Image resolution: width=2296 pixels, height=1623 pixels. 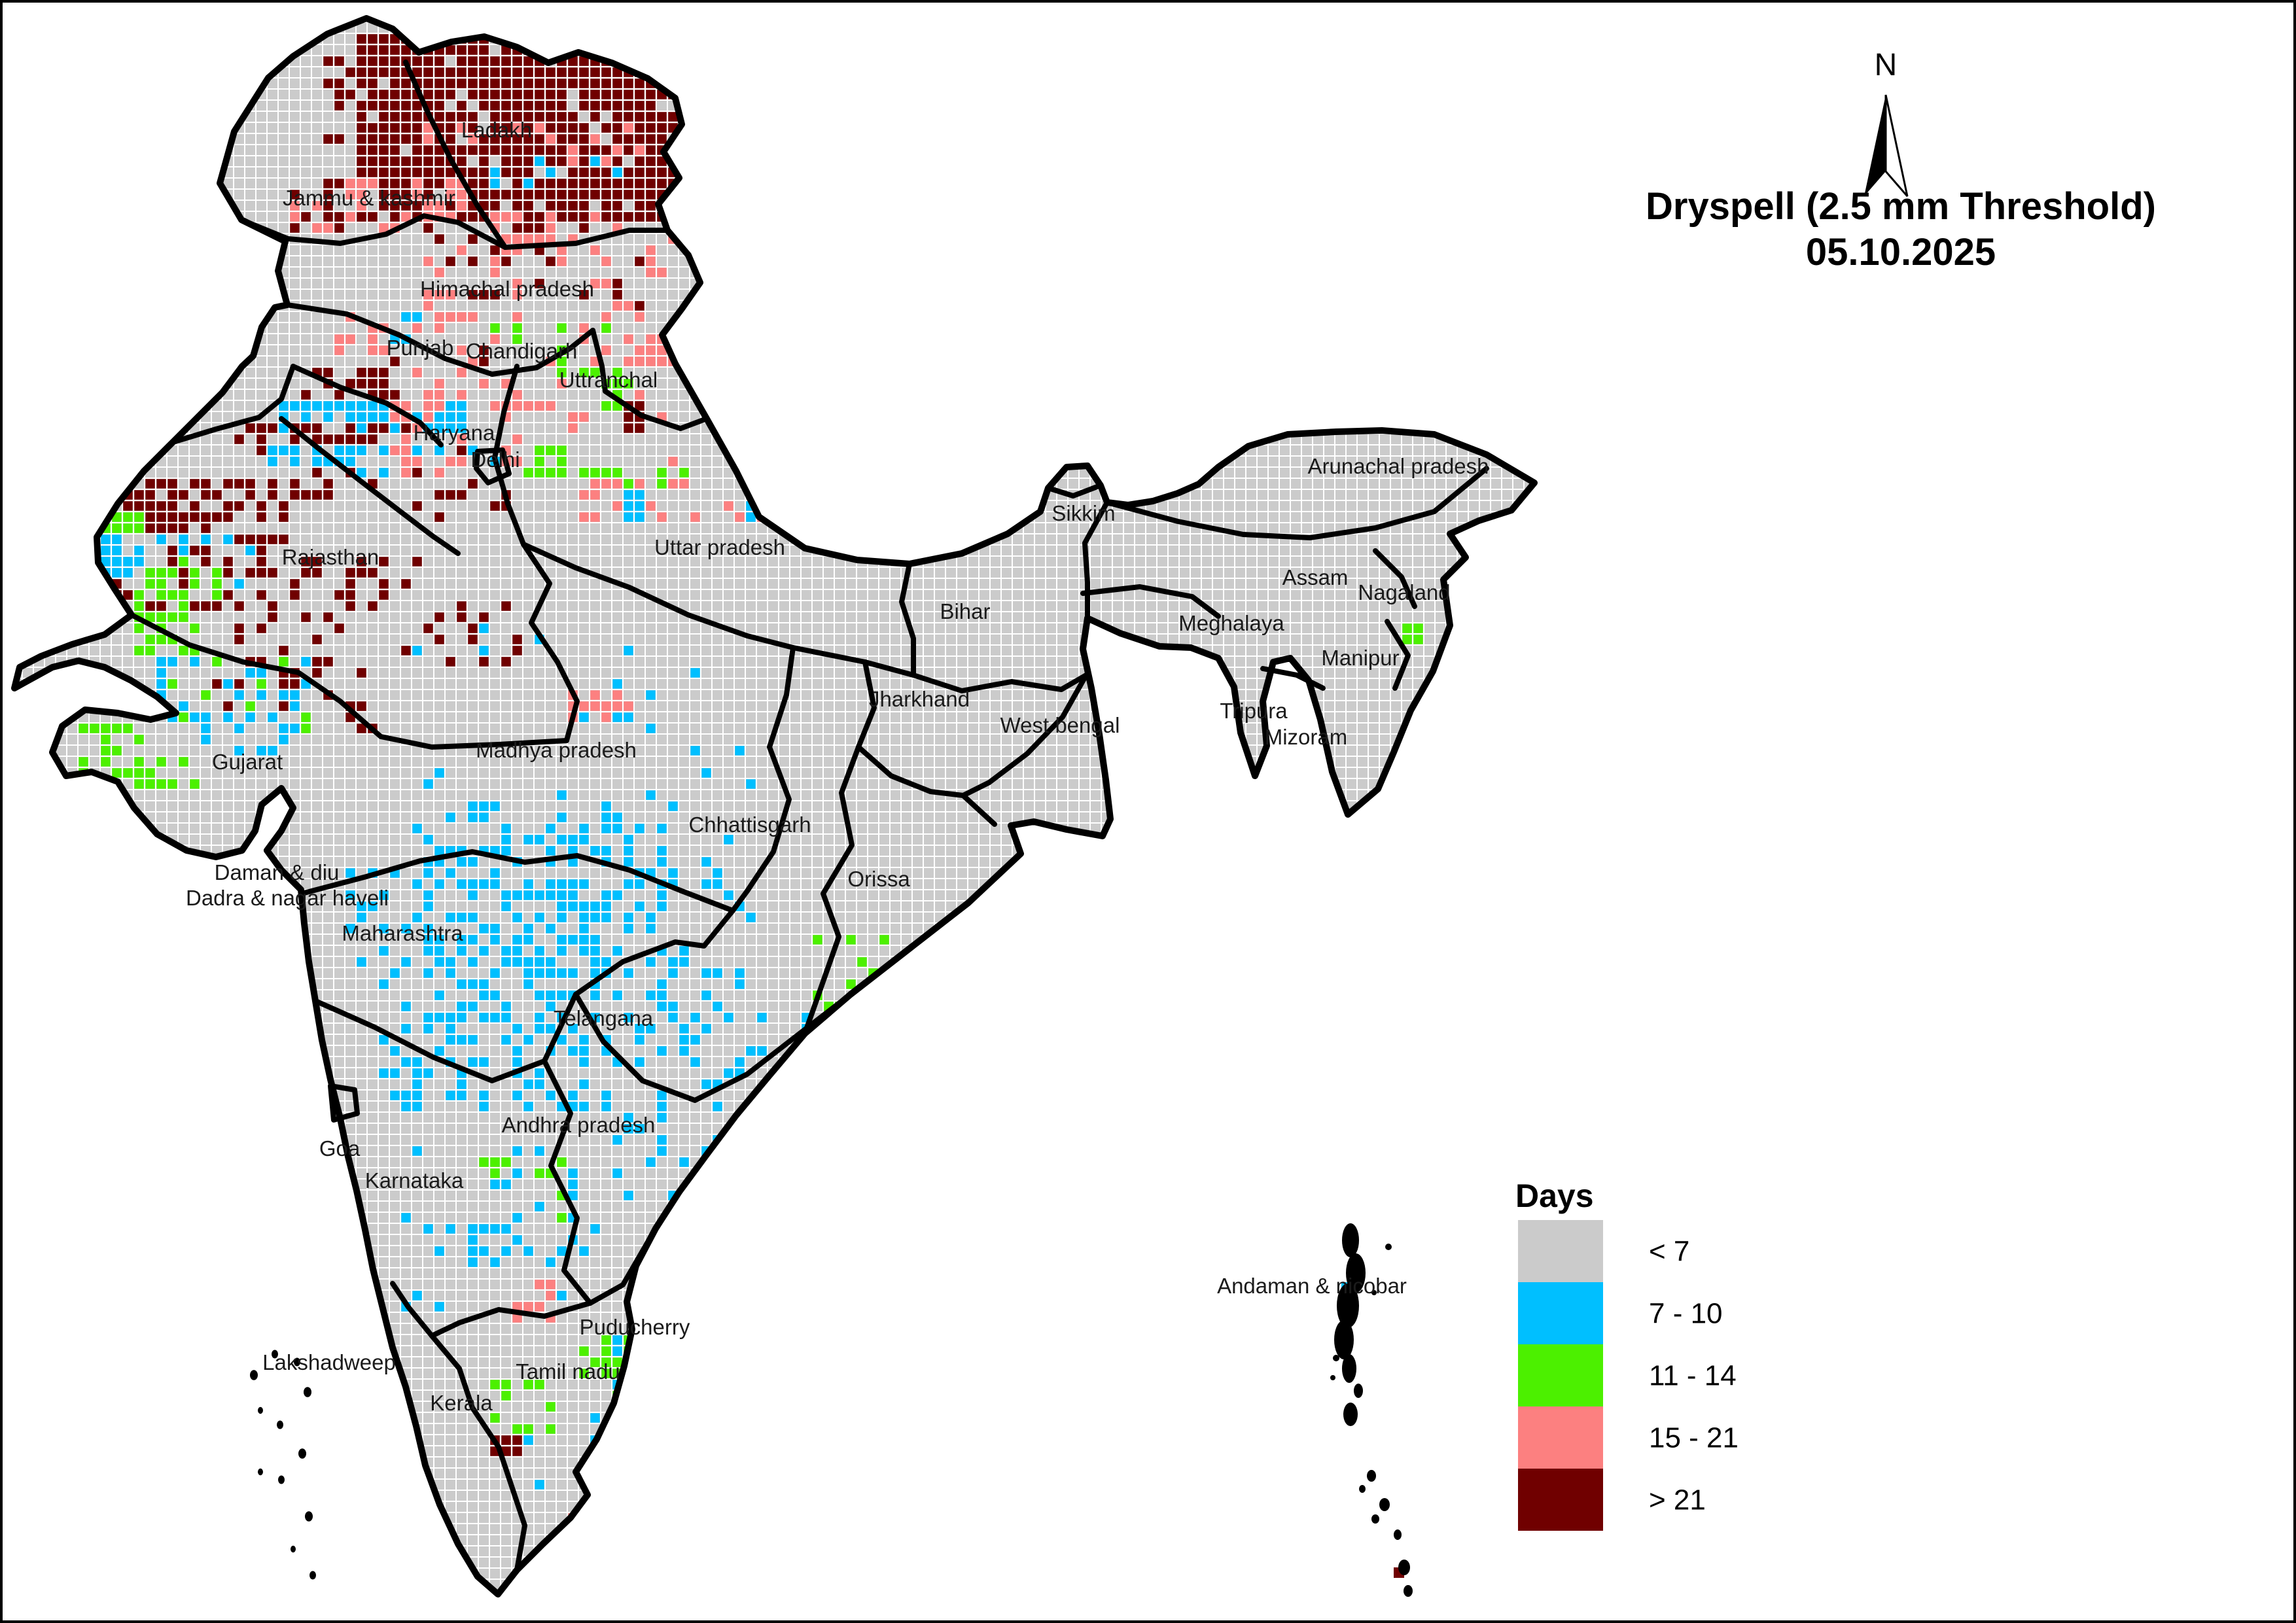 I want to click on state-label-andhra-pradesh: Andhra pradesh, so click(x=579, y=1125).